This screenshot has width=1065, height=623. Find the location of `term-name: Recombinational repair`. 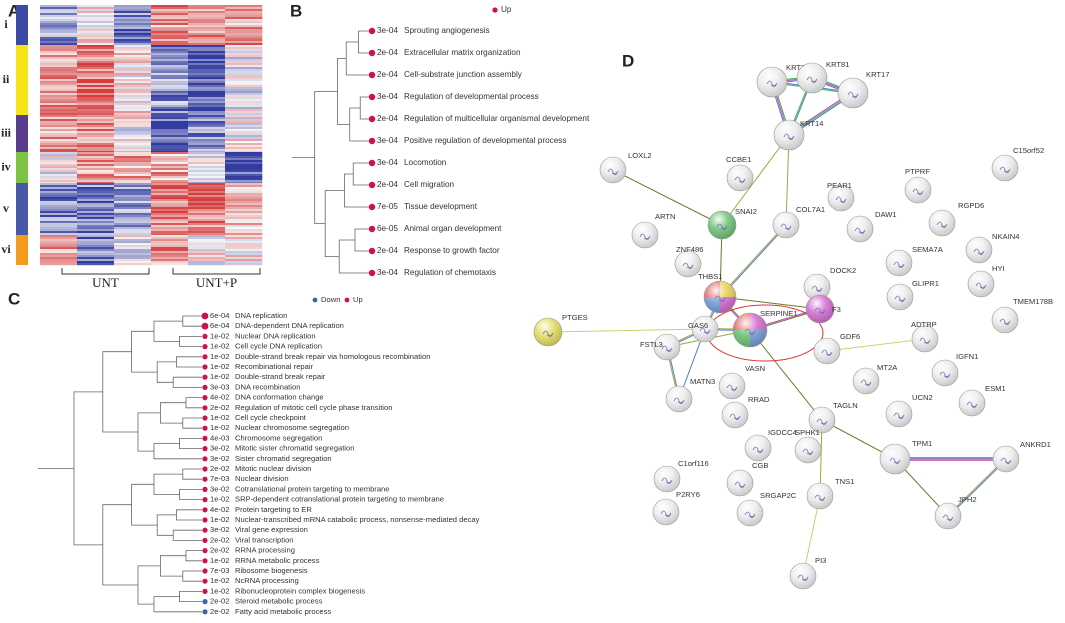

term-name: Recombinational repair is located at coordinates (274, 366).